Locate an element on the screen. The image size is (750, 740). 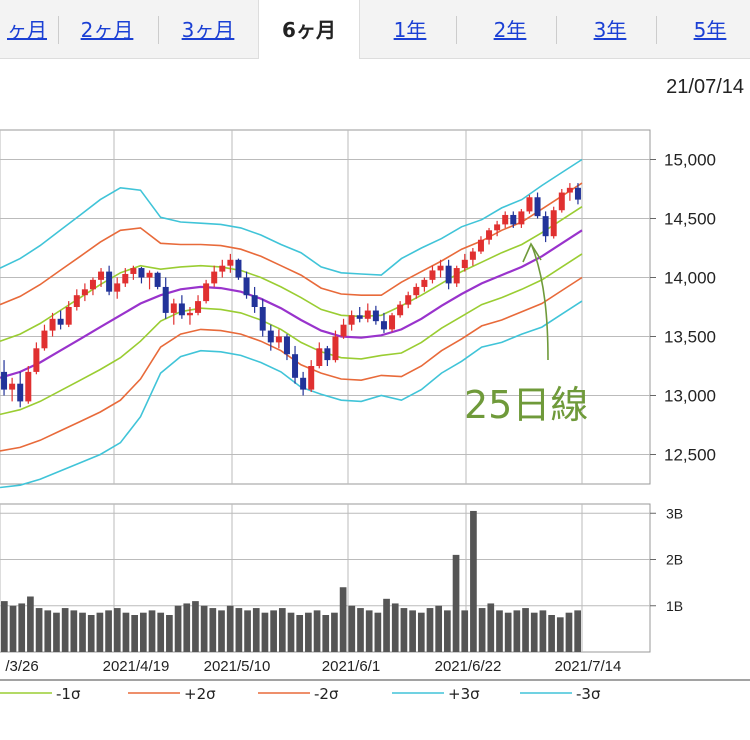
tab-3-months: 3ヶ月 is located at coordinates (208, 30).